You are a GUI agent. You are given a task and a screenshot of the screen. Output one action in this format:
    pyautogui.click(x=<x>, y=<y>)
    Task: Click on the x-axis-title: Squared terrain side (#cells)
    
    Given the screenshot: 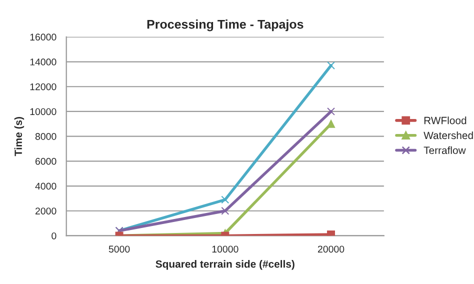 What is the action you would take?
    pyautogui.click(x=225, y=265)
    